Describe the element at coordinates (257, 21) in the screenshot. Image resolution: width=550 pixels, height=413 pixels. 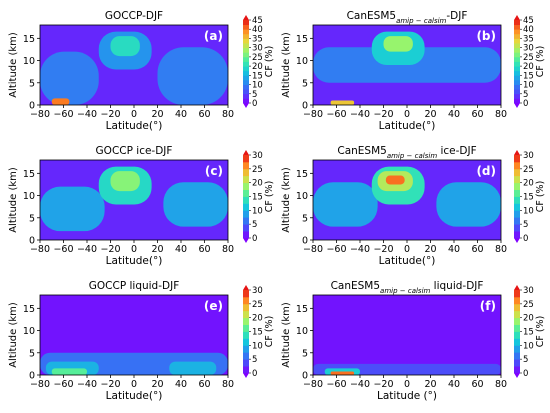
I see `colorbar-tick-label: 45` at that location.